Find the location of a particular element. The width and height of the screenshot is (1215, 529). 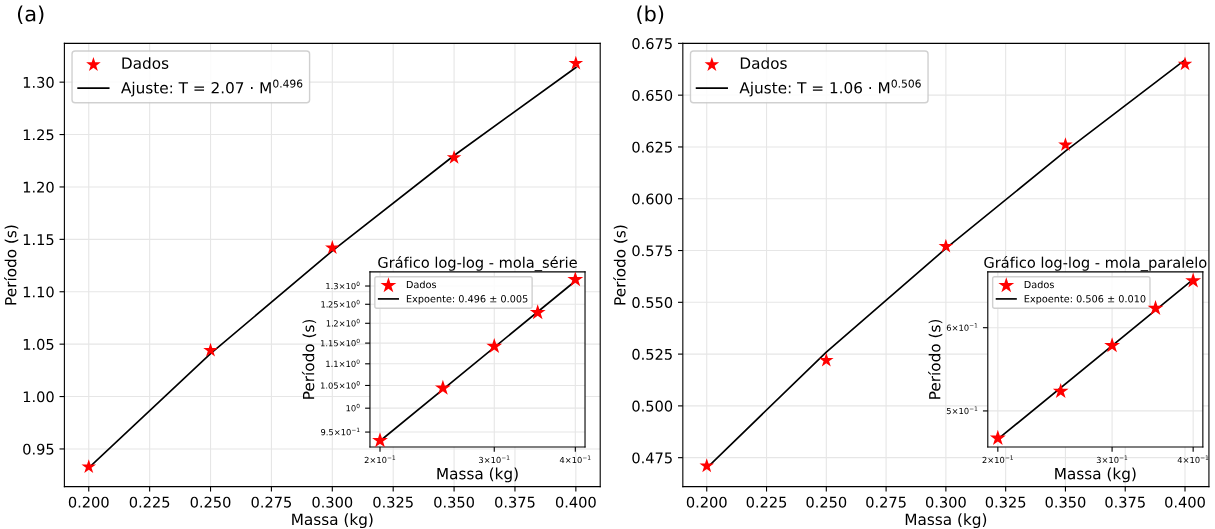

y-tick-label: 0.95 is located at coordinates (38, 449).